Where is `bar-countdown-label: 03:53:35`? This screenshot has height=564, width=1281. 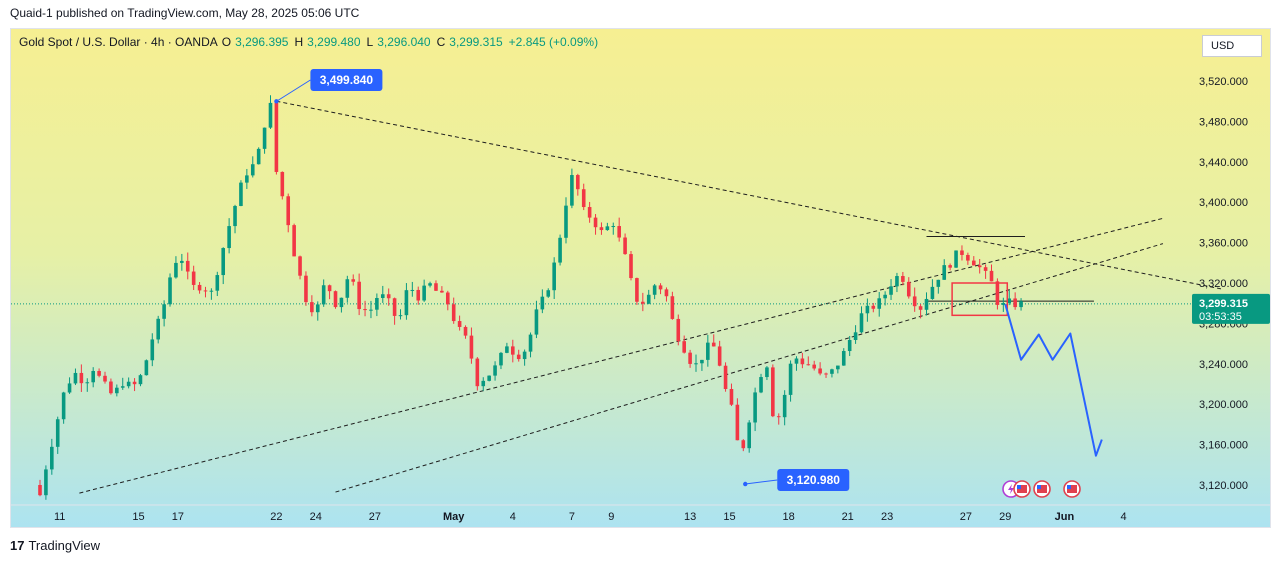
bar-countdown-label: 03:53:35 is located at coordinates (1220, 317).